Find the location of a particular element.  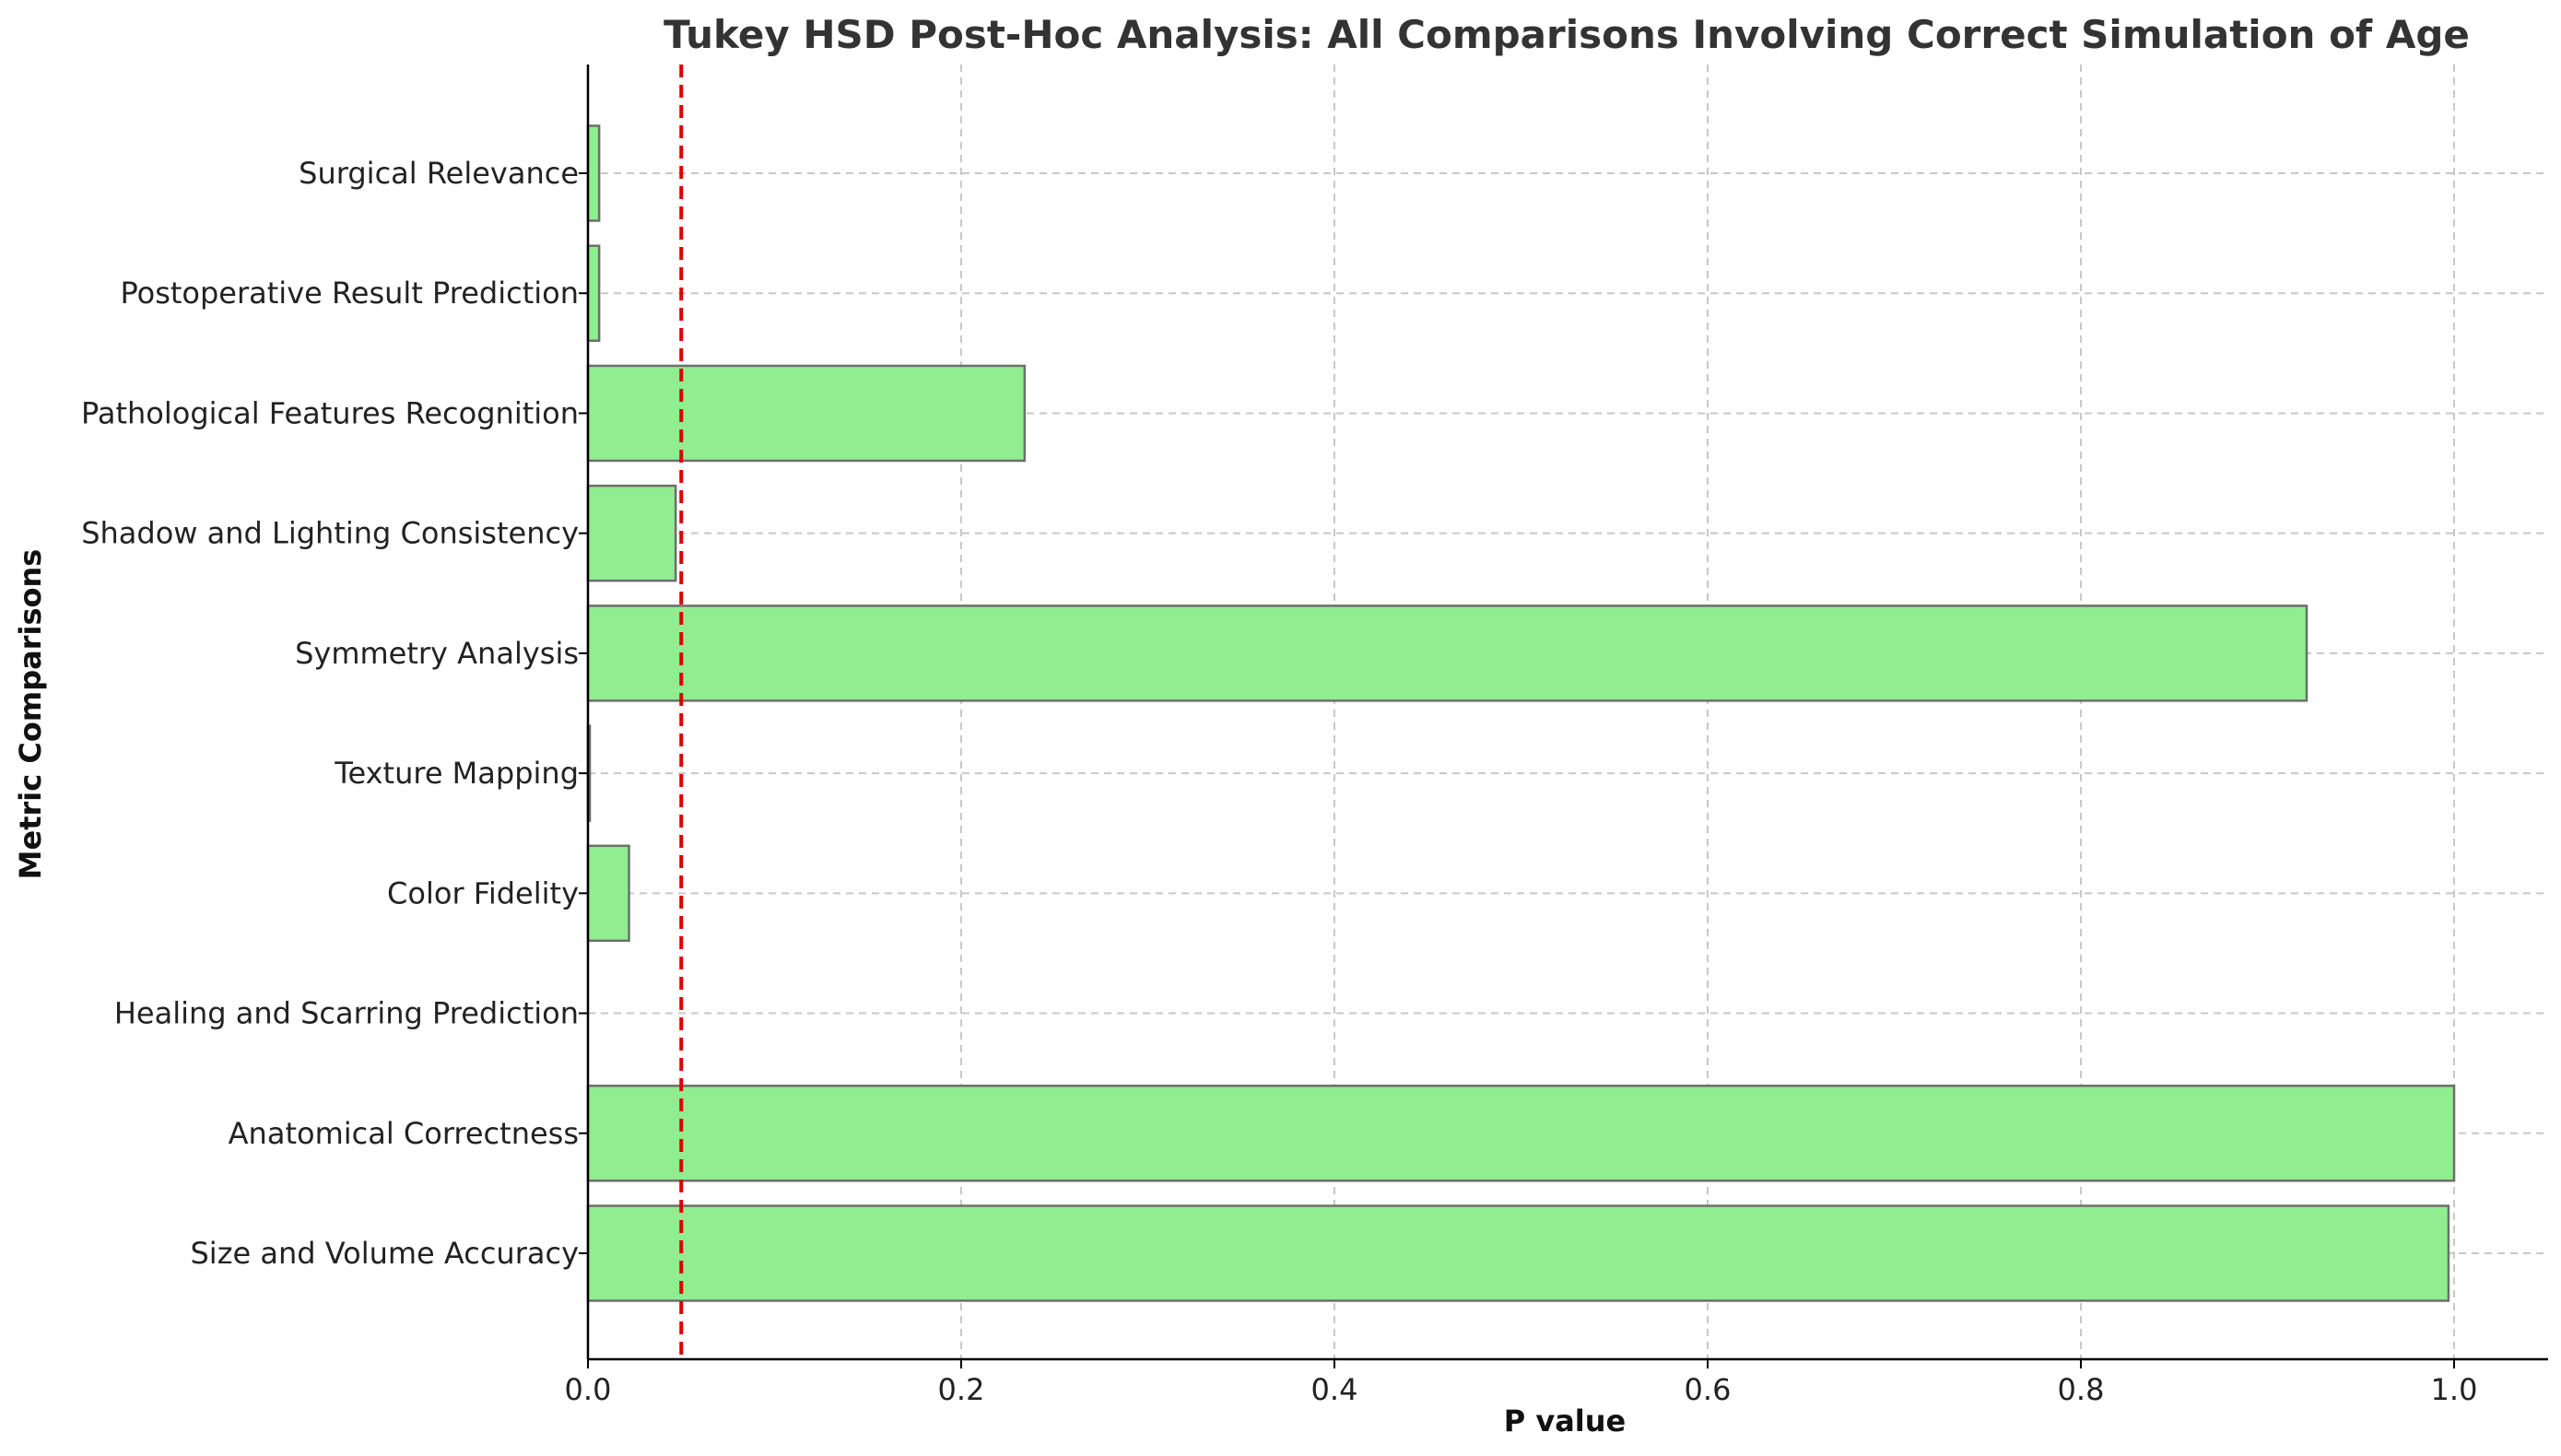

y-axis-label: Metric Comparisons is located at coordinates (31, 714).